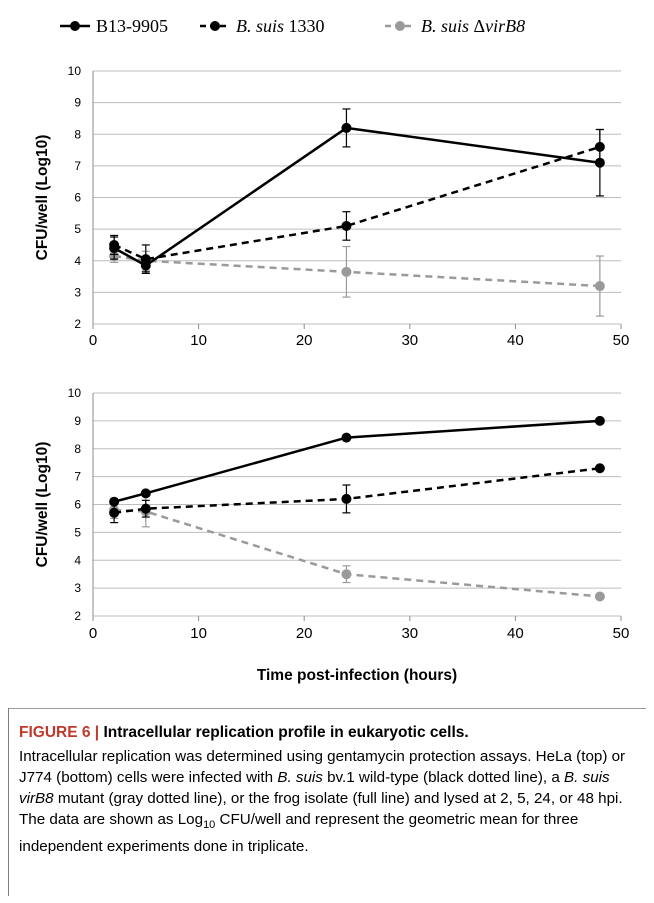  I want to click on caption-divider, so click(327, 708).